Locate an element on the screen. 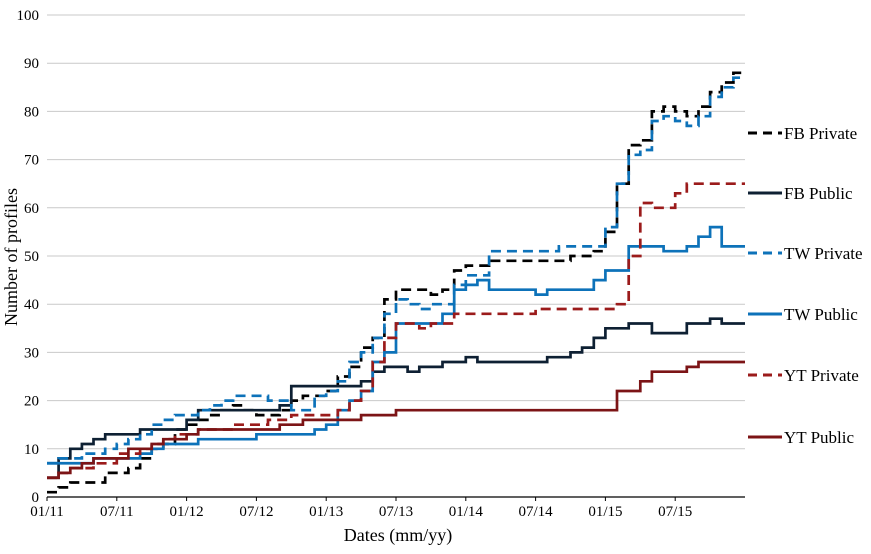 Image resolution: width=871 pixels, height=554 pixels. legend-label-tw-private: TW Private is located at coordinates (823, 253).